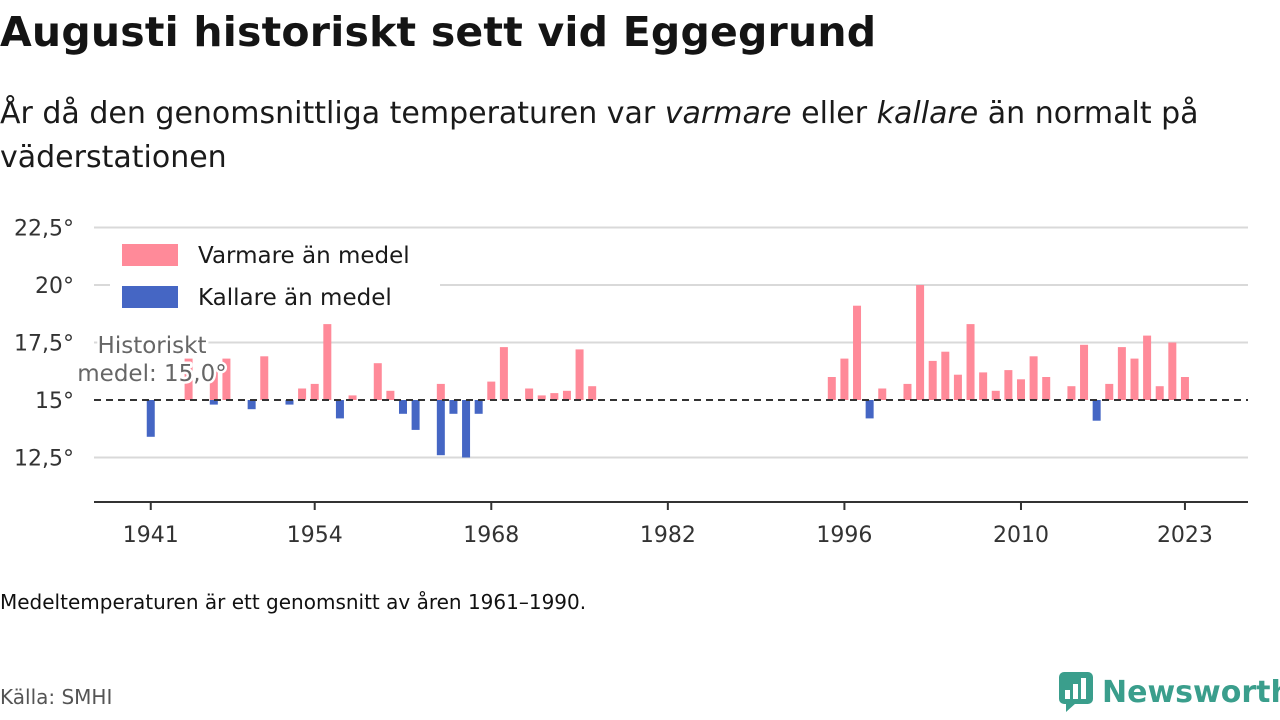  I want to click on x-tick-label: 1996, so click(844, 535).